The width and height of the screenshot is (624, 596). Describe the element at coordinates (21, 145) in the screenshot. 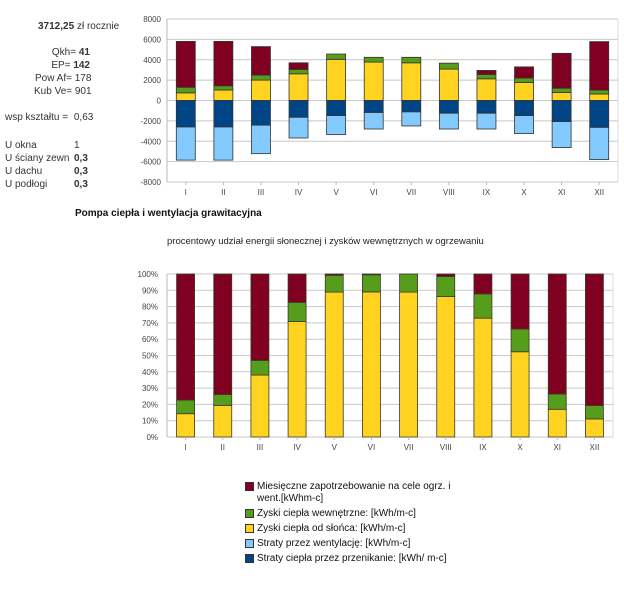

I see `u-value-label: U okna` at that location.